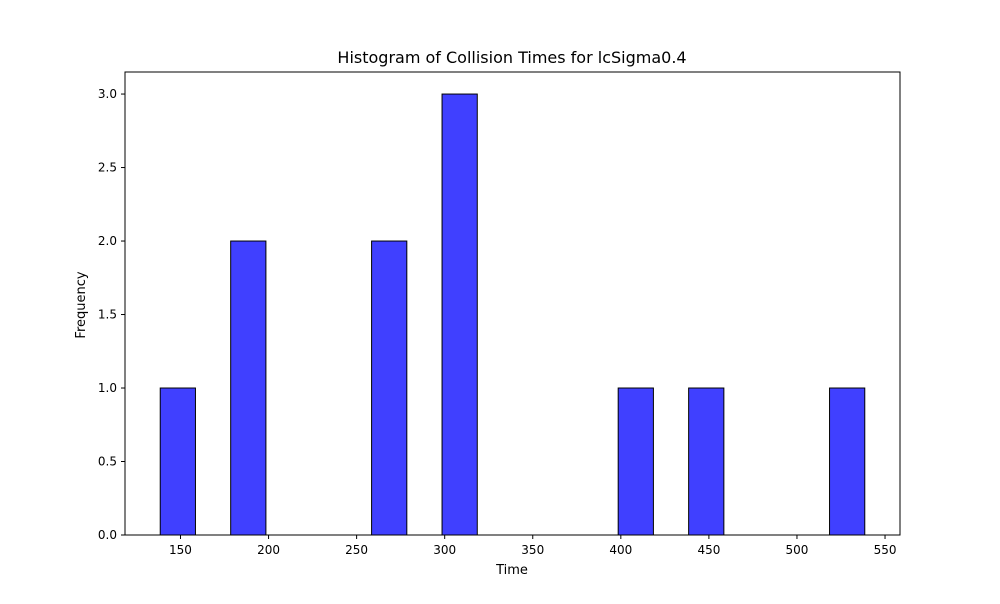 The image size is (1000, 604). I want to click on x-axis-ticks: 150 200 250 300 350 400 450 500 550, so click(532, 546).